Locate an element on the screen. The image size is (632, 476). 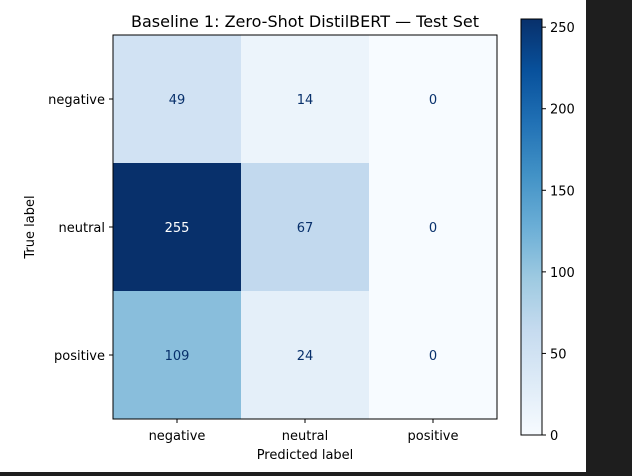
x-tick-label: neutral is located at coordinates (305, 436).